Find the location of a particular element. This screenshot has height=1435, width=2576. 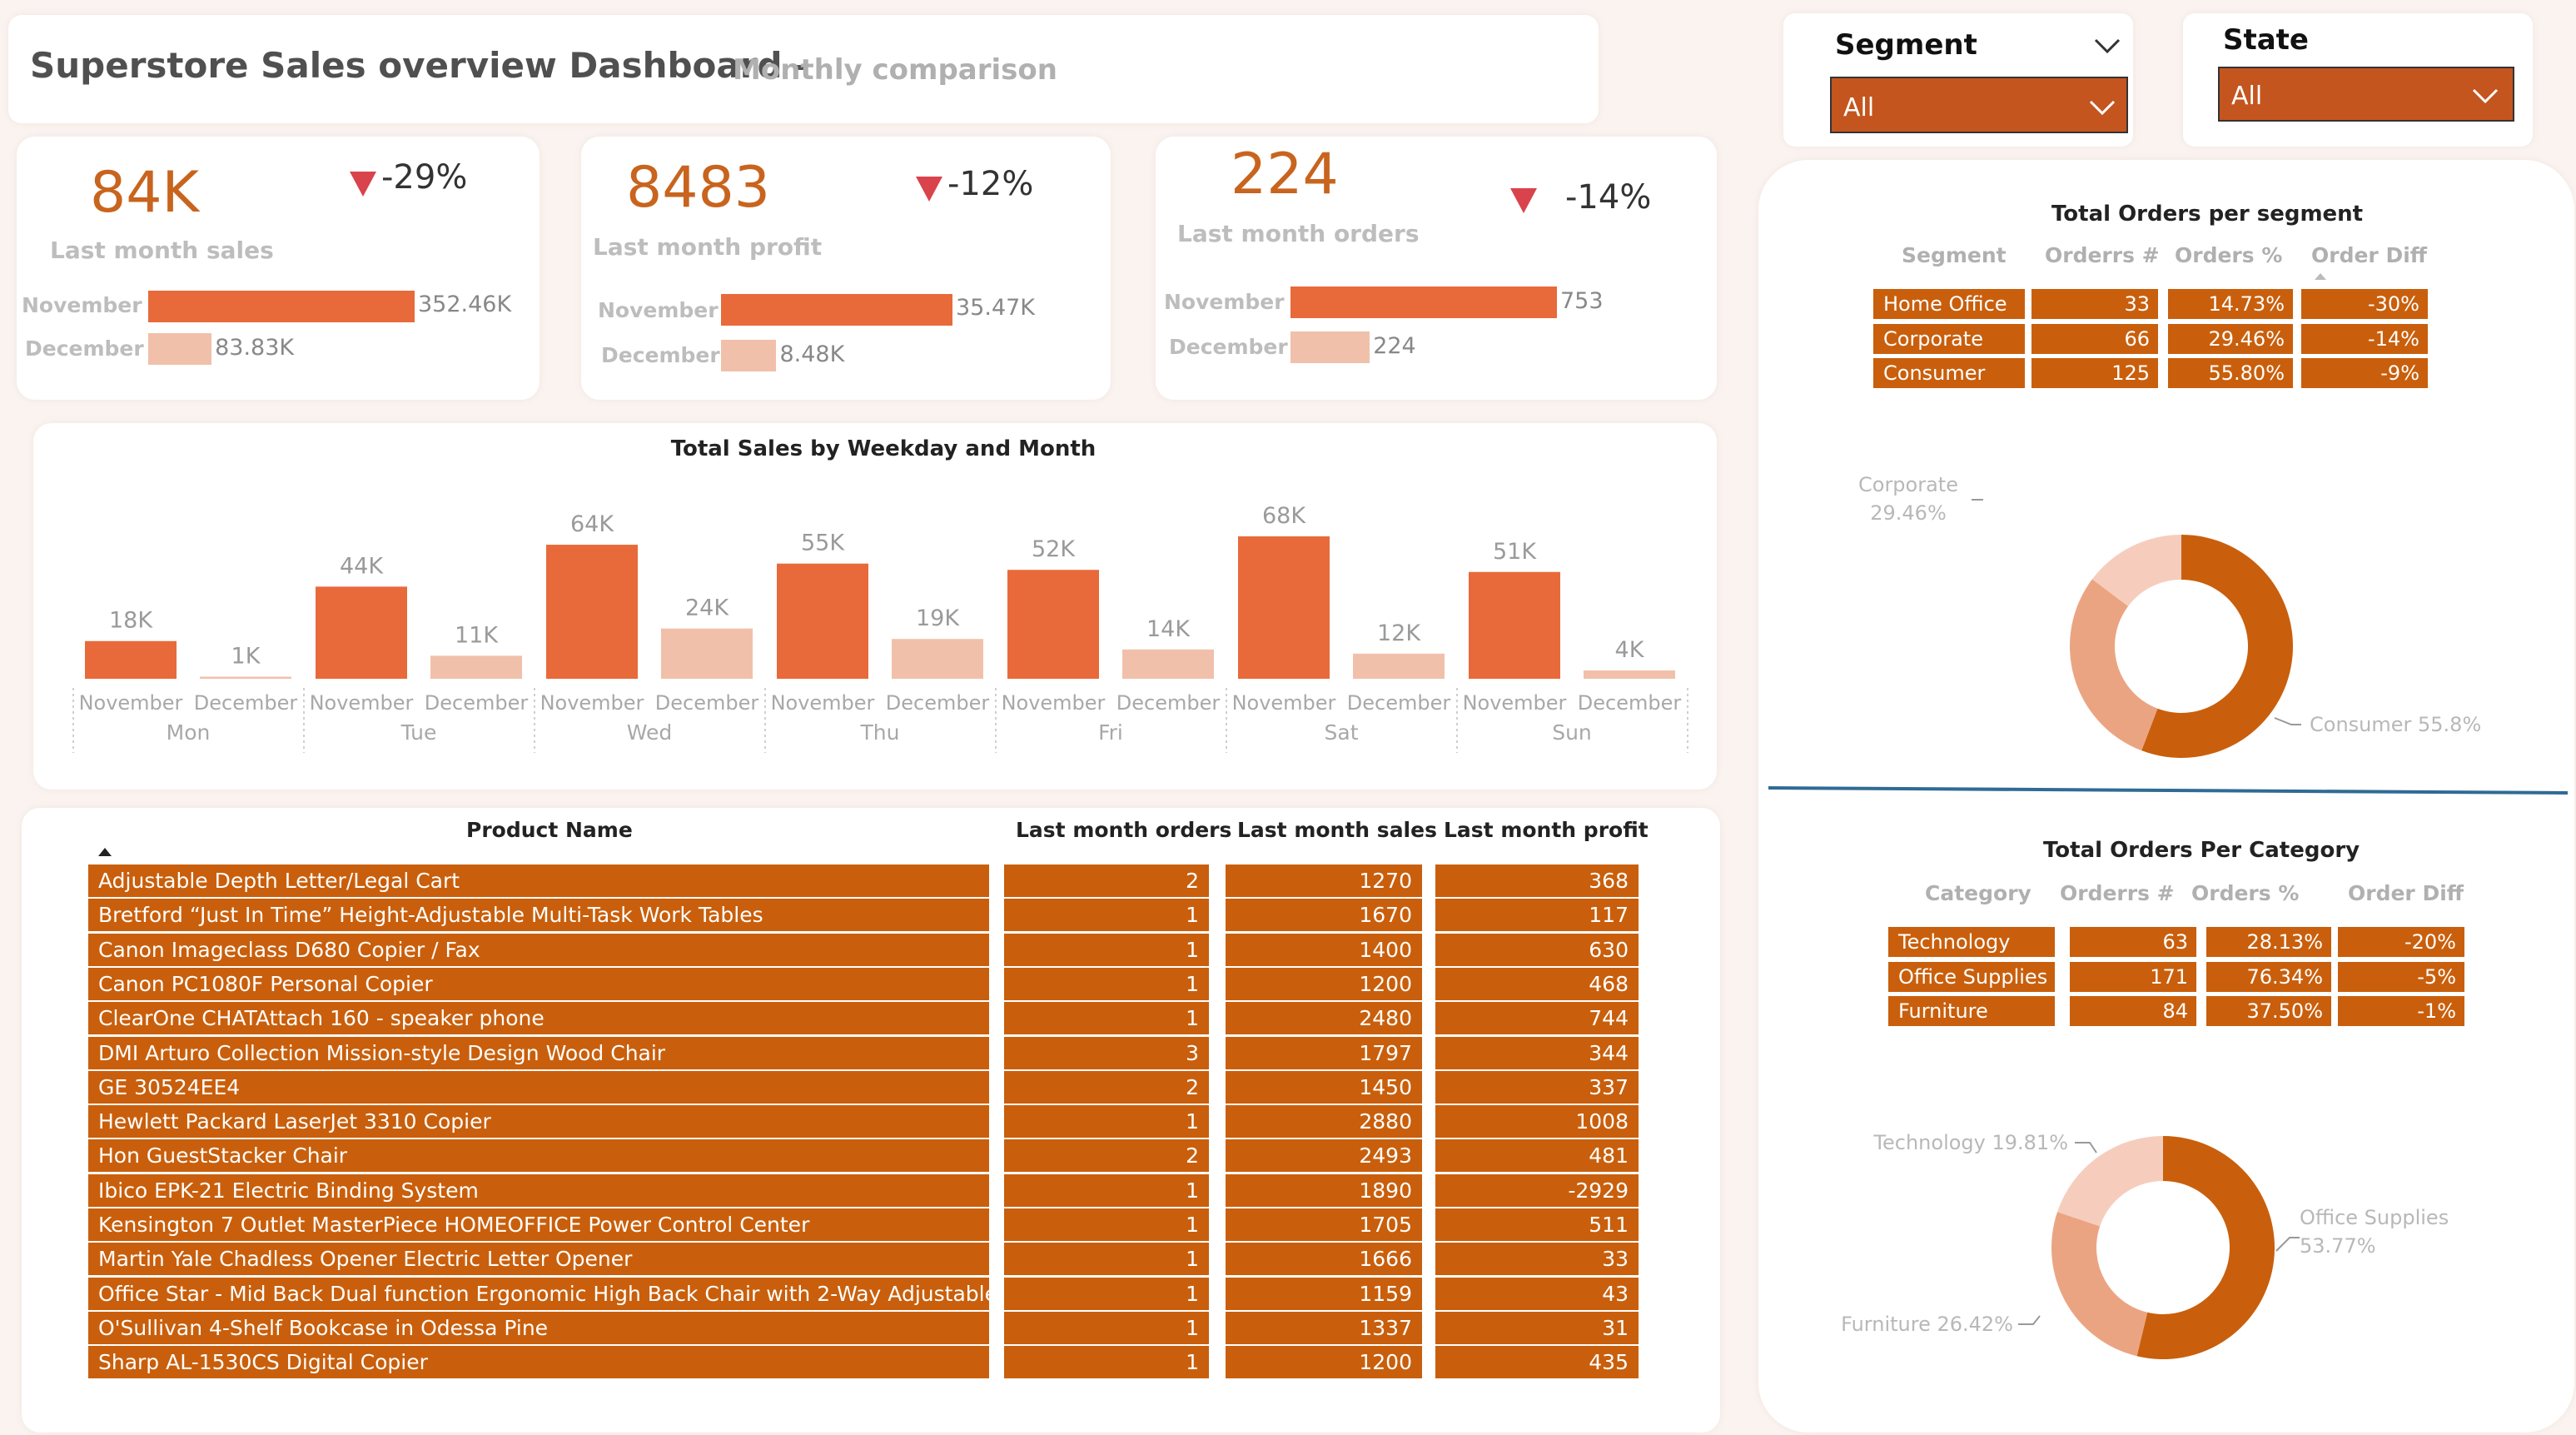

state-dropdown: All is located at coordinates (2366, 94).